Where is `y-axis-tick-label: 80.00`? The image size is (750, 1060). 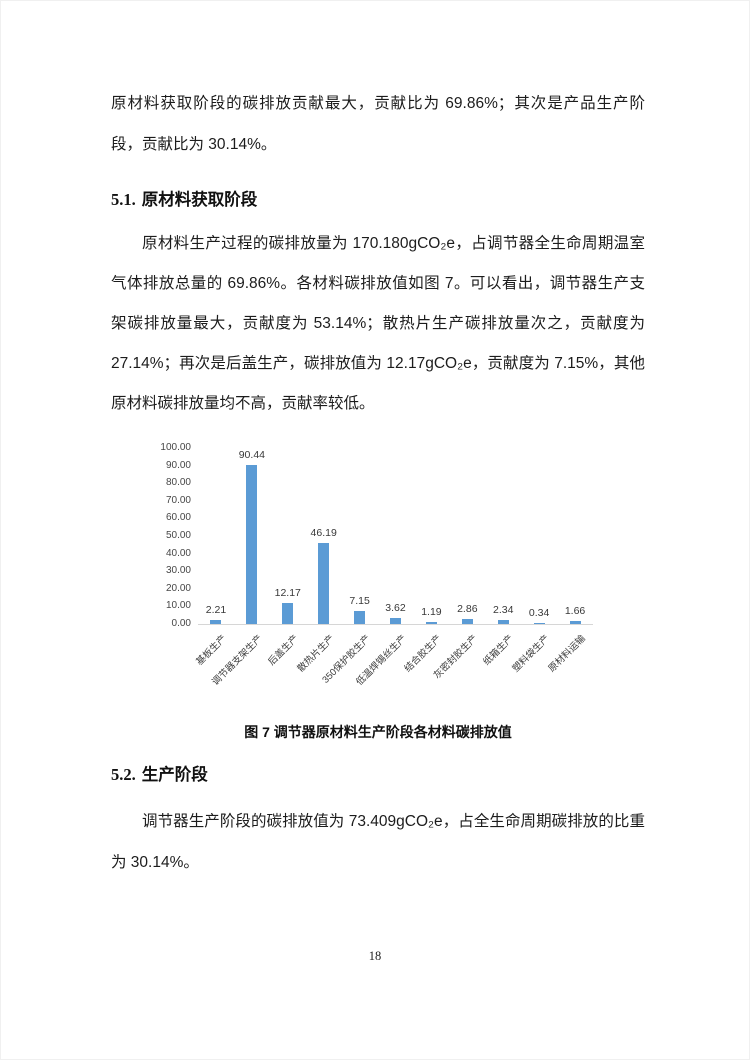
y-axis-tick-label: 80.00 is located at coordinates (178, 483).